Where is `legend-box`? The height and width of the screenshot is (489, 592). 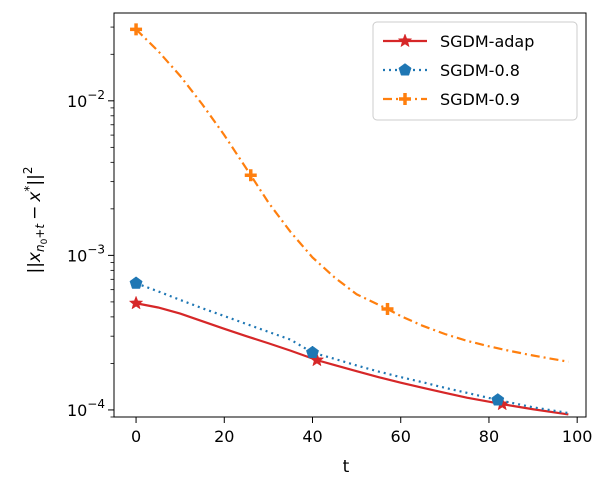 legend-box is located at coordinates (475, 71).